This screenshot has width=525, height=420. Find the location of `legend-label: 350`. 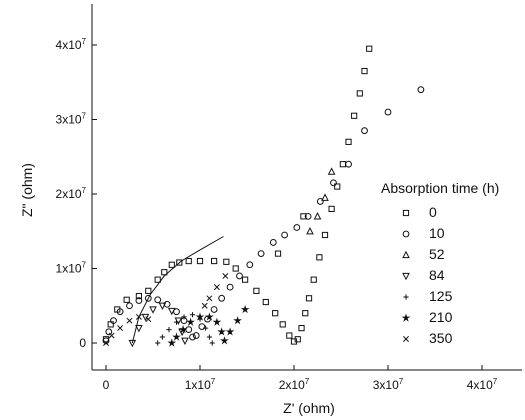

legend-label: 350 is located at coordinates (441, 338).